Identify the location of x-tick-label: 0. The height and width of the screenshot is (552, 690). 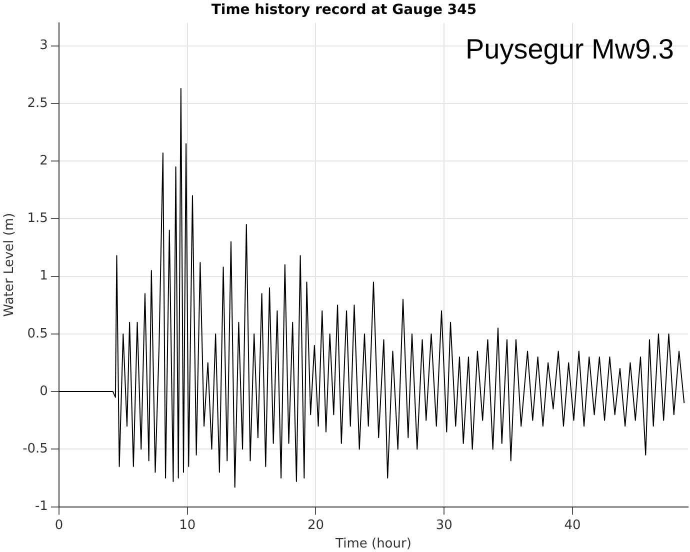
(59, 525).